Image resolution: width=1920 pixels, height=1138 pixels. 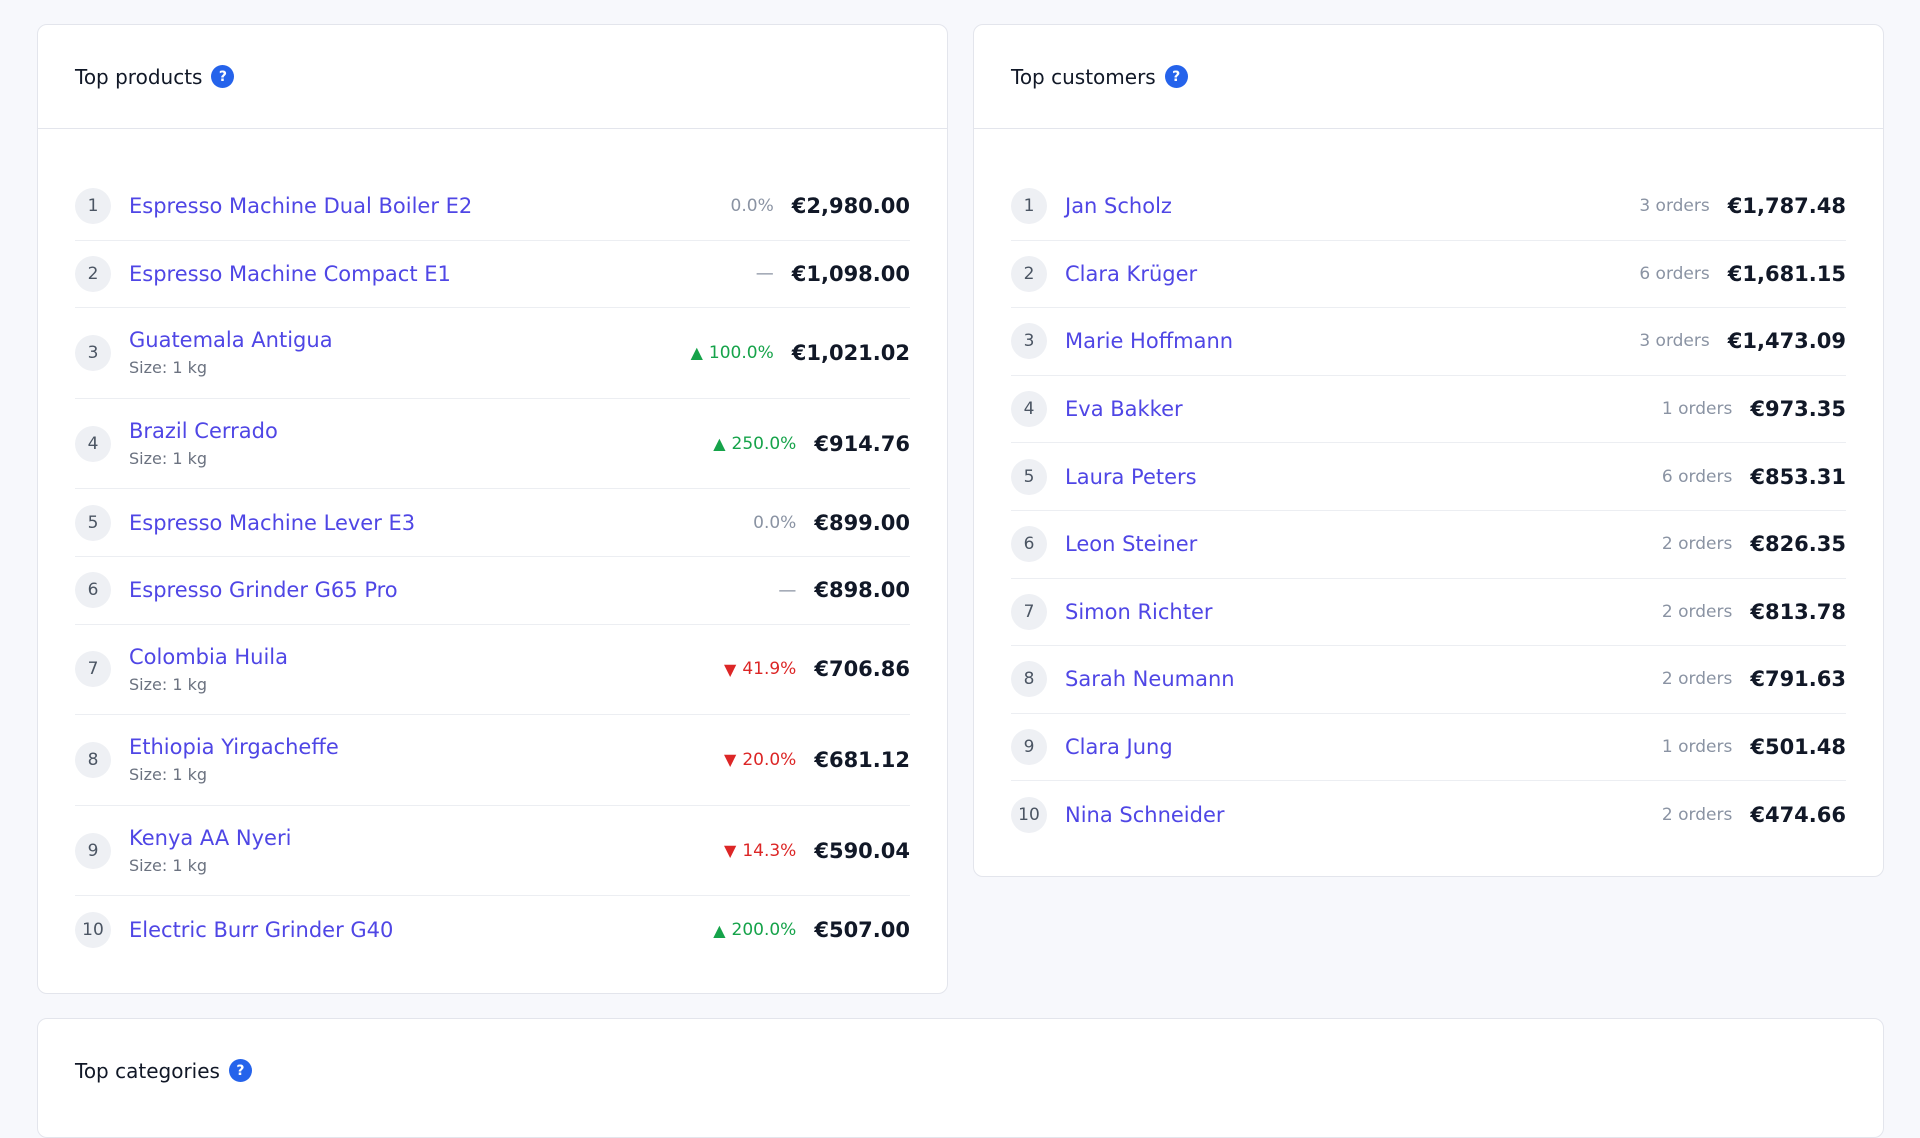 What do you see at coordinates (1131, 273) in the screenshot?
I see `customer-name-link: Clara Krüger` at bounding box center [1131, 273].